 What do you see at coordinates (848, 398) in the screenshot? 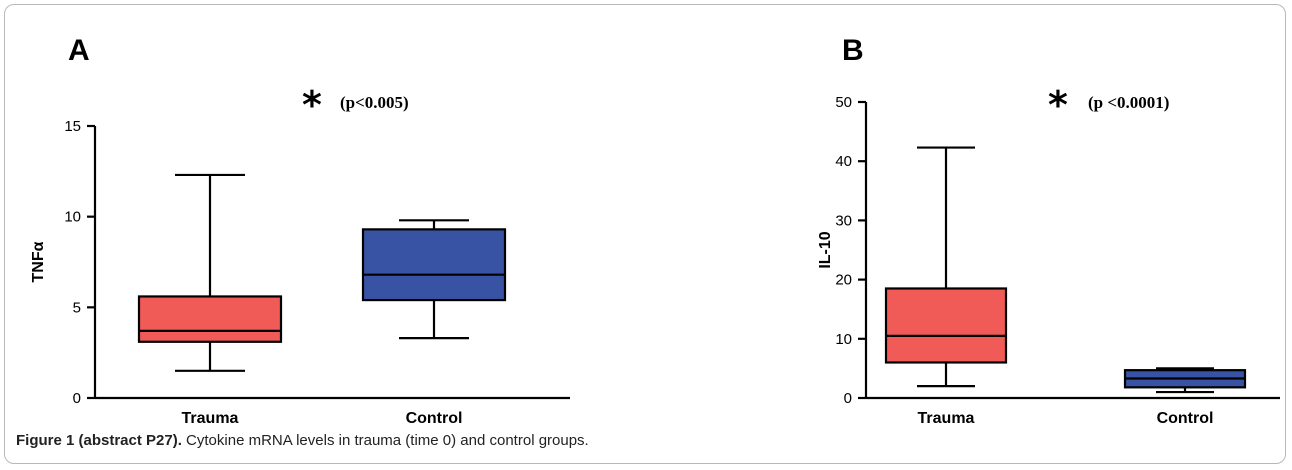
I see `panel-b-y-tick-label: 0` at bounding box center [848, 398].